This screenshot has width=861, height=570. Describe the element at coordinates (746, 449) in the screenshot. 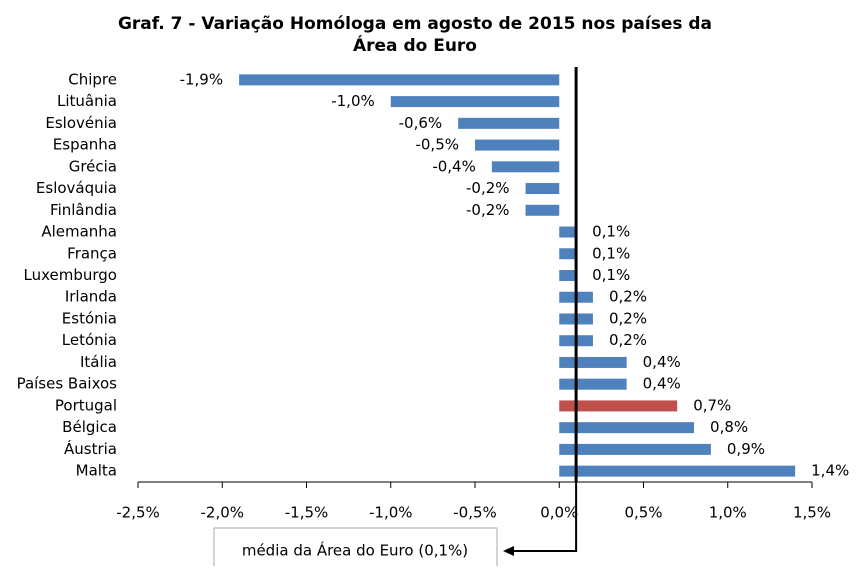

I see `value-label: 0,9%` at that location.